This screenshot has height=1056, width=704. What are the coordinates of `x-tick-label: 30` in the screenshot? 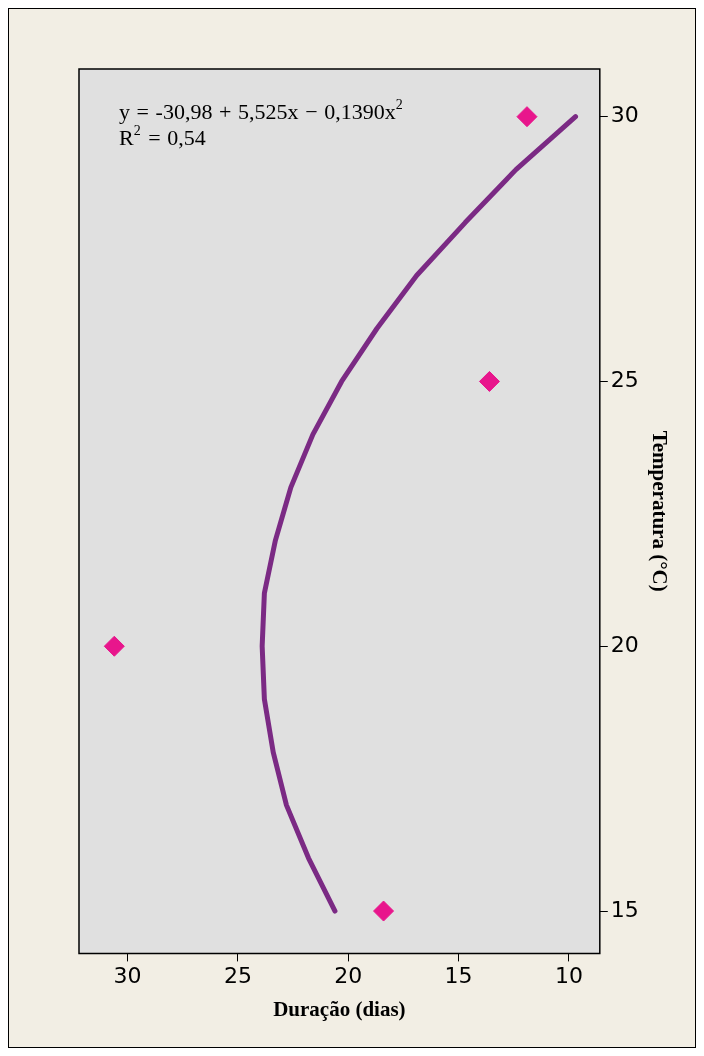 It's located at (127, 976).